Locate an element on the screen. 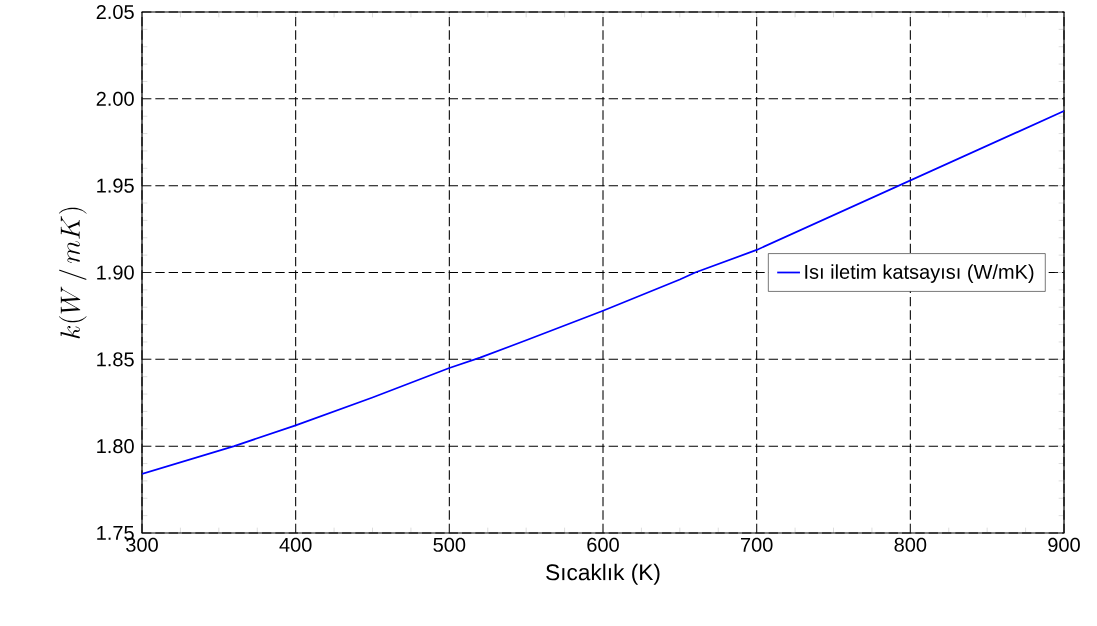  x-tick-label: 400 is located at coordinates (295, 544).